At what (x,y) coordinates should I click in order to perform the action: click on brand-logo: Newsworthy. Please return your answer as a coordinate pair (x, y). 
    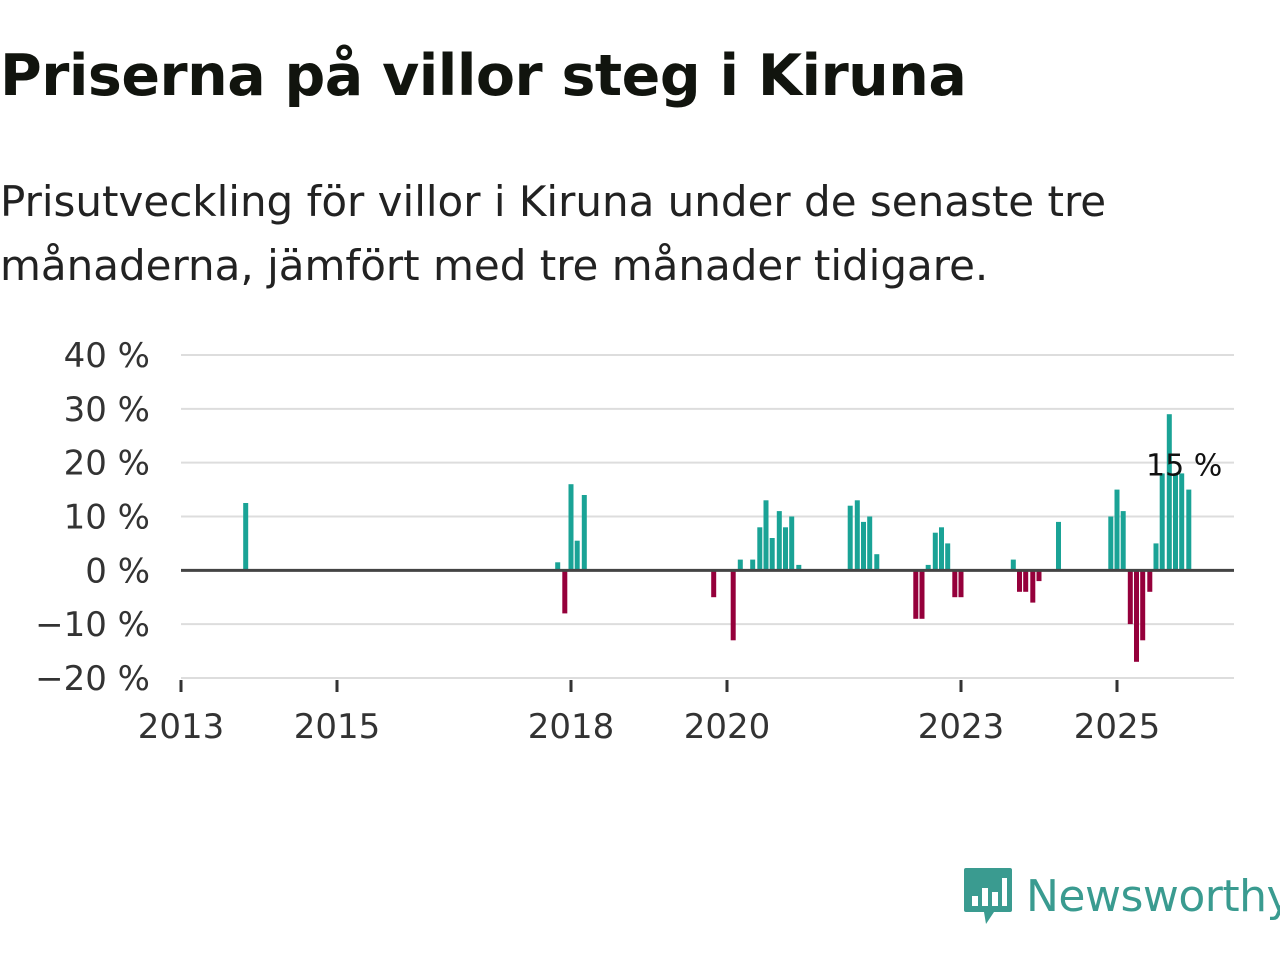
    Looking at the image, I should click on (1121, 896).